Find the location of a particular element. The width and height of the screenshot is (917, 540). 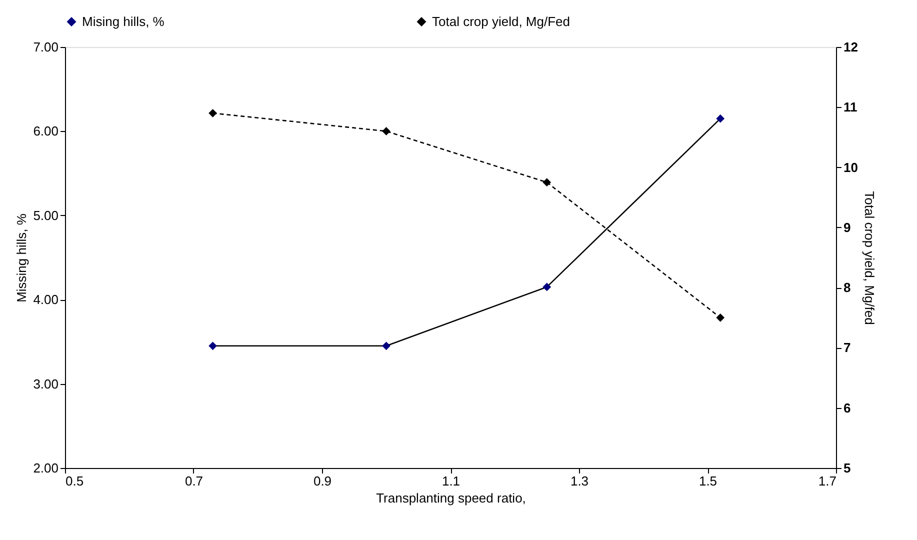

x-axis-title: Transplanting speed ratio, is located at coordinates (451, 498).